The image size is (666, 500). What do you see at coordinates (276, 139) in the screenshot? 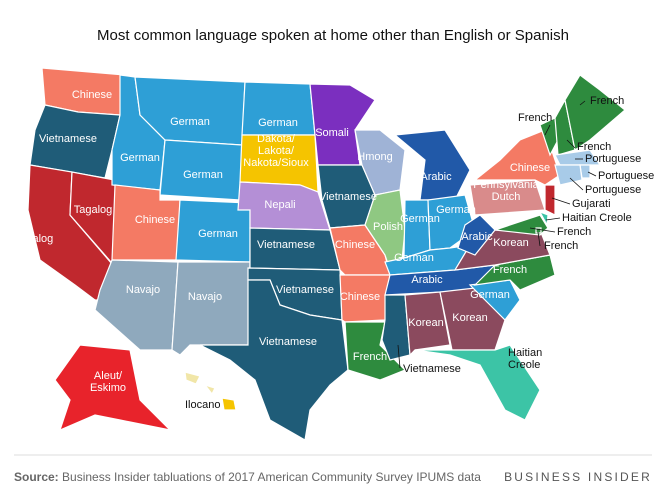
I see `label-line: Dakota/` at bounding box center [276, 139].